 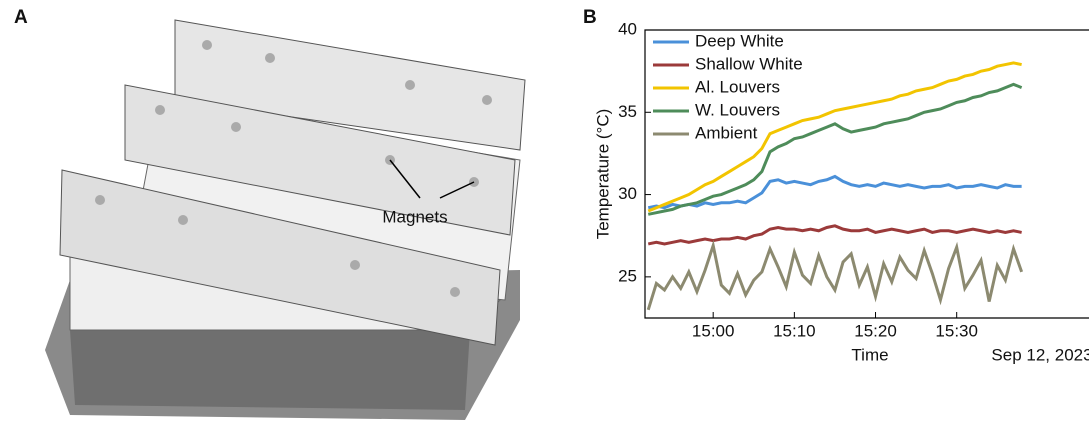 What do you see at coordinates (875, 330) in the screenshot?
I see `x-tick-label: 15:20` at bounding box center [875, 330].